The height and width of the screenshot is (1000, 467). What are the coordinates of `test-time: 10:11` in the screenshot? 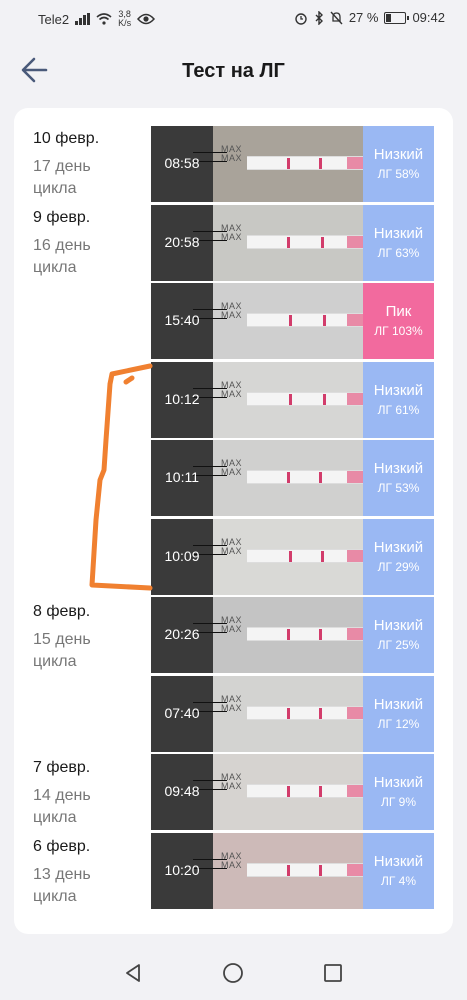 It's located at (182, 477).